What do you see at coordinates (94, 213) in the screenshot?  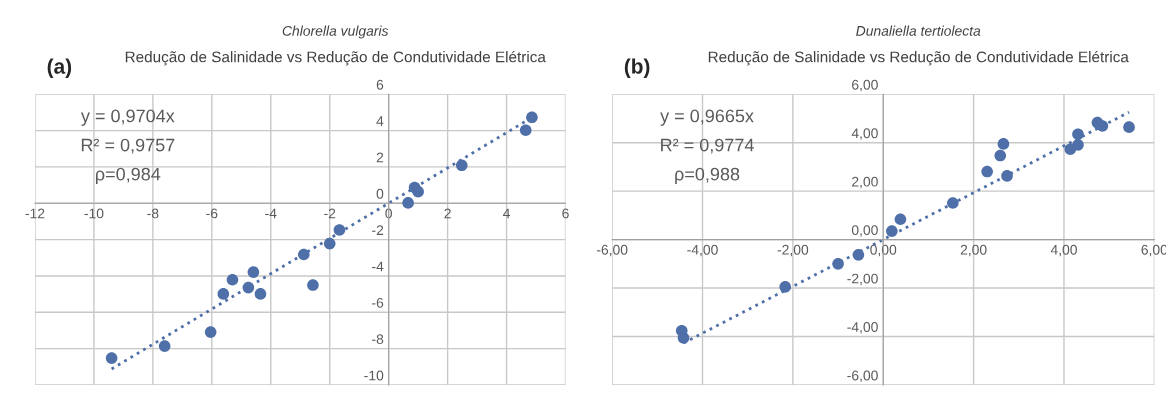 I see `x-tick-label: -10` at bounding box center [94, 213].